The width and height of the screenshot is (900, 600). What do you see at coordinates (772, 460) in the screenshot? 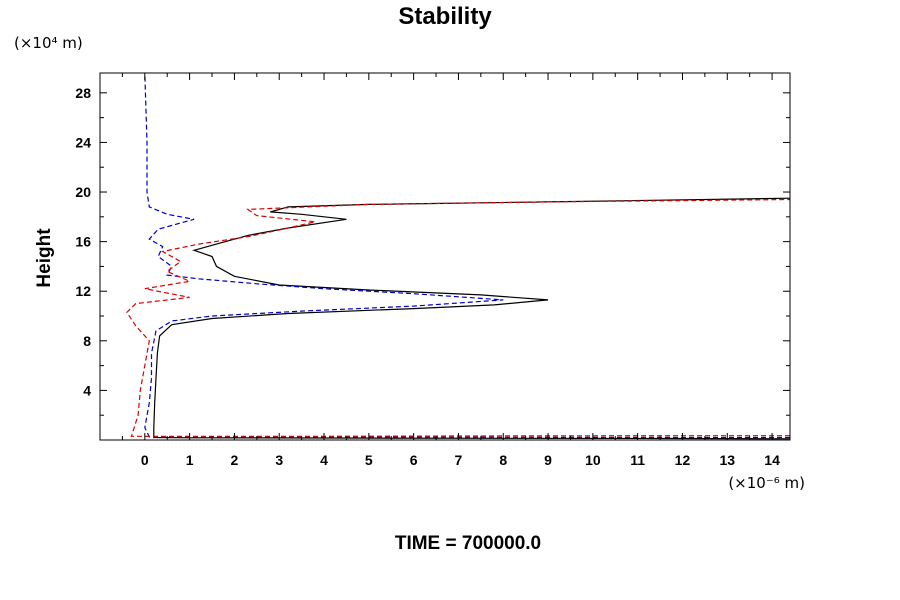
I see `x-tick-label: 14` at bounding box center [772, 460].